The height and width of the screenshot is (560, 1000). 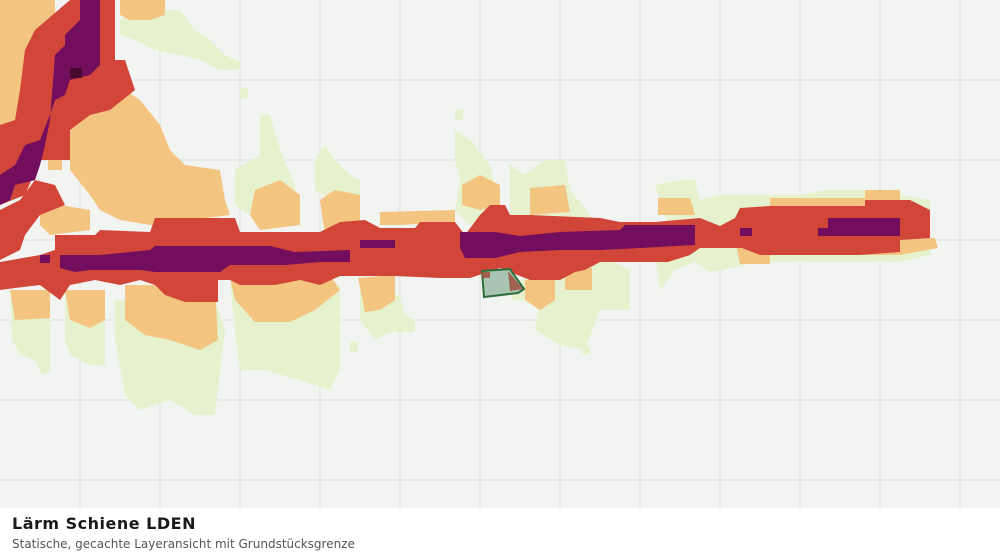 What do you see at coordinates (503, 283) in the screenshot?
I see `property-boundary` at bounding box center [503, 283].